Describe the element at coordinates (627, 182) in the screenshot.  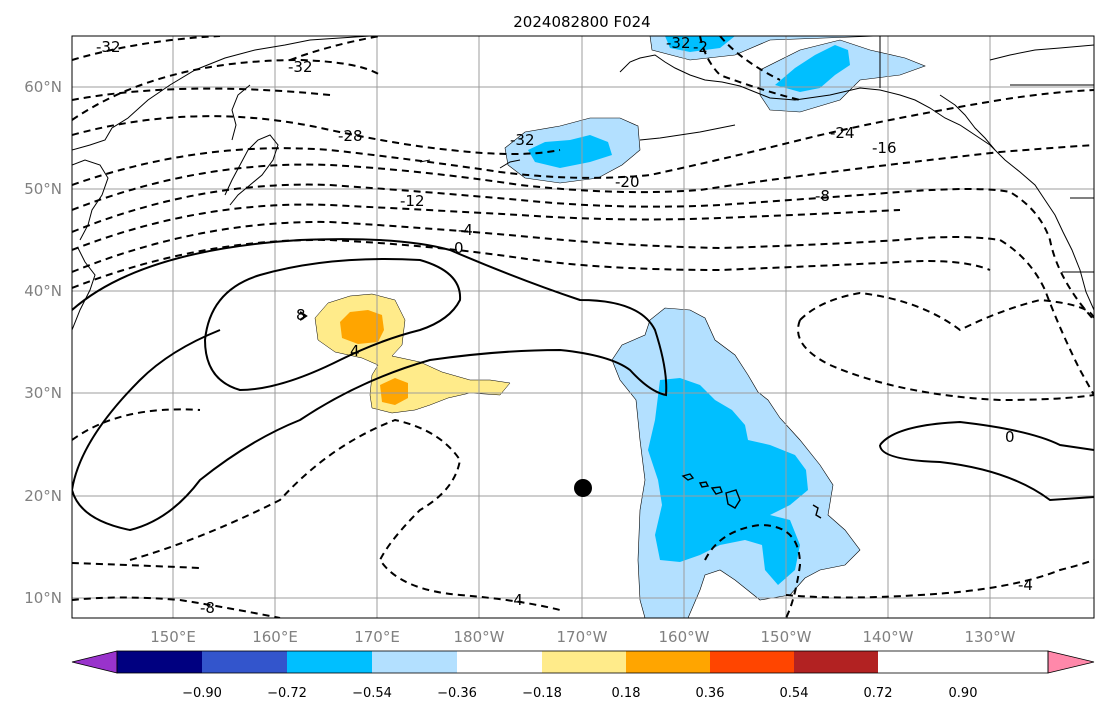
I see `contour-label: -20` at that location.